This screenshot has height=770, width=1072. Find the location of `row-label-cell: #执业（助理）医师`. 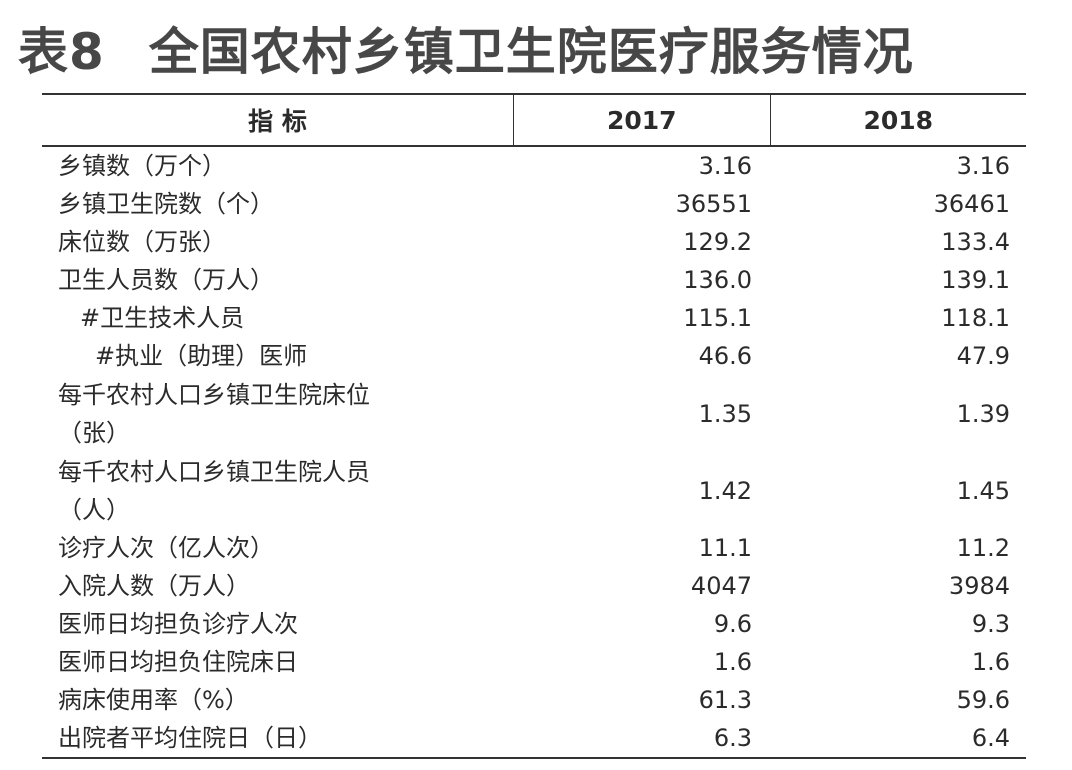

row-label-cell: #执业（助理）医师 is located at coordinates (278, 356).